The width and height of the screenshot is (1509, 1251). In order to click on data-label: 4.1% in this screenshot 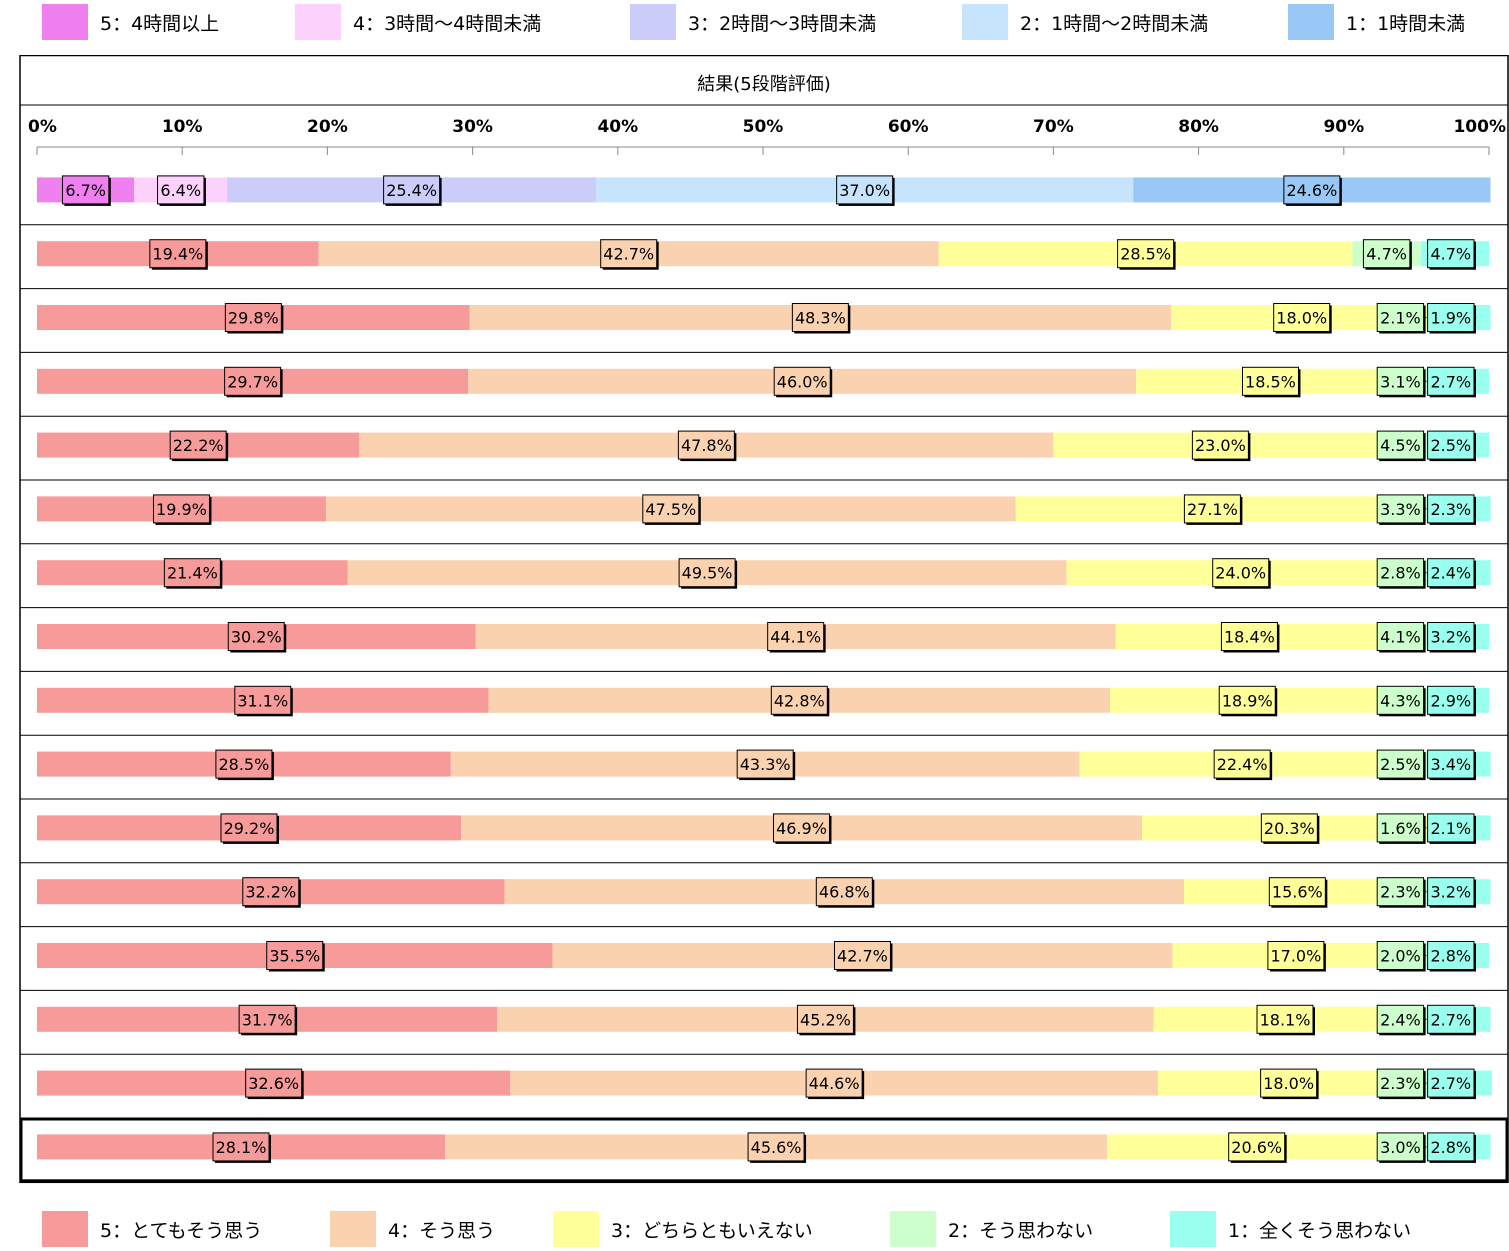, I will do `click(1400, 637)`.